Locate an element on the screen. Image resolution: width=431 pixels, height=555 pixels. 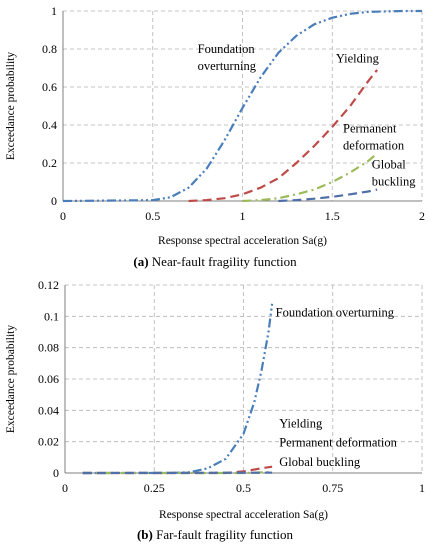
series-annotation: Foundation is located at coordinates (227, 49).